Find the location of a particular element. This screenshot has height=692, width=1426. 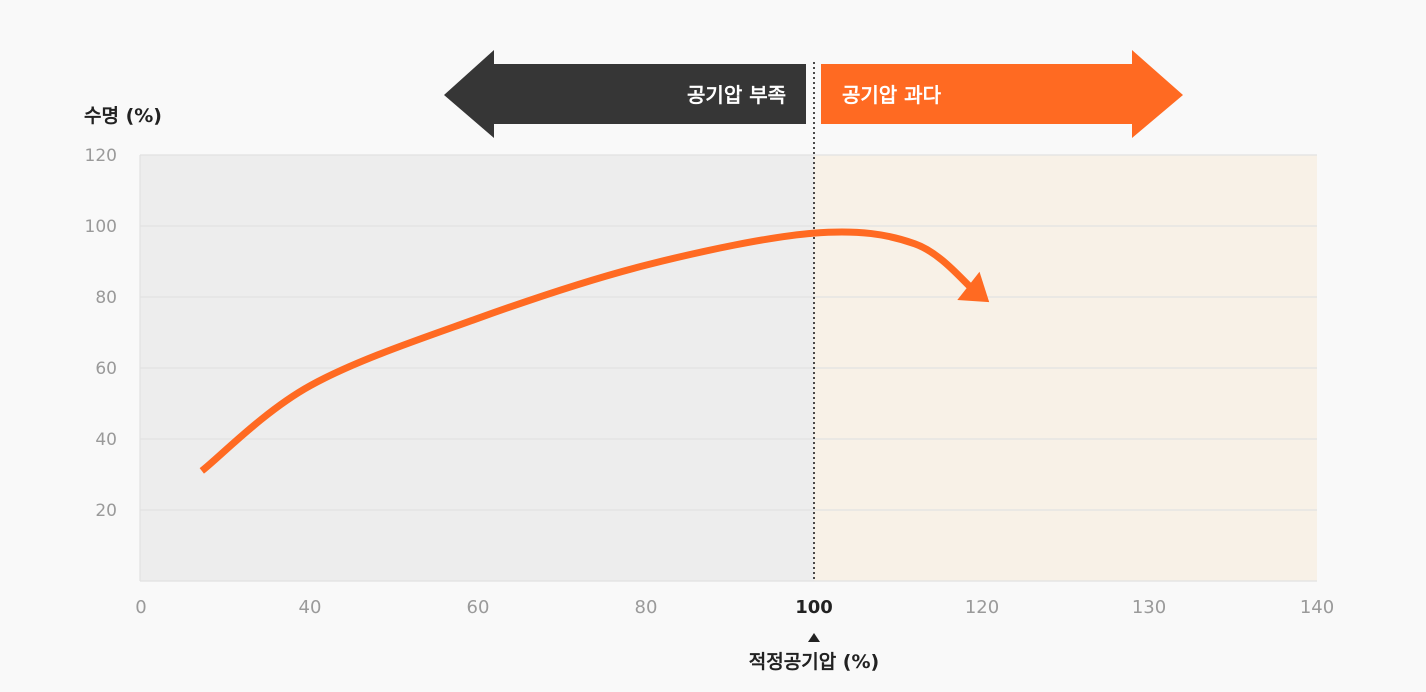

x-tick-label: 140 is located at coordinates (1317, 607).